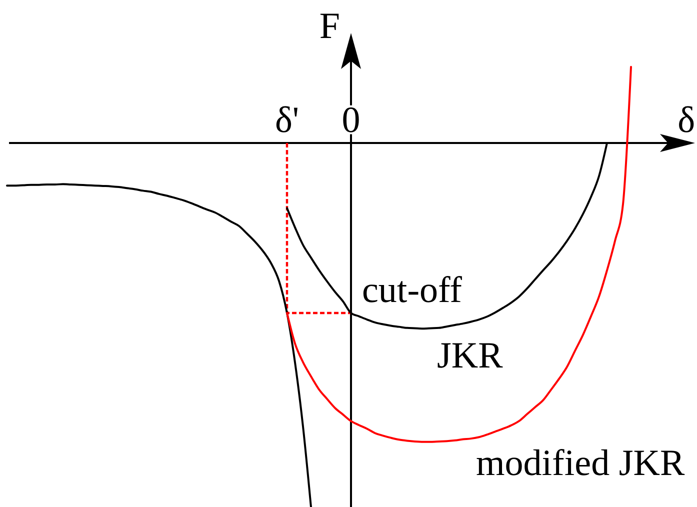 Image resolution: width=697 pixels, height=507 pixels. I want to click on x-axis-title: δ, so click(686, 120).